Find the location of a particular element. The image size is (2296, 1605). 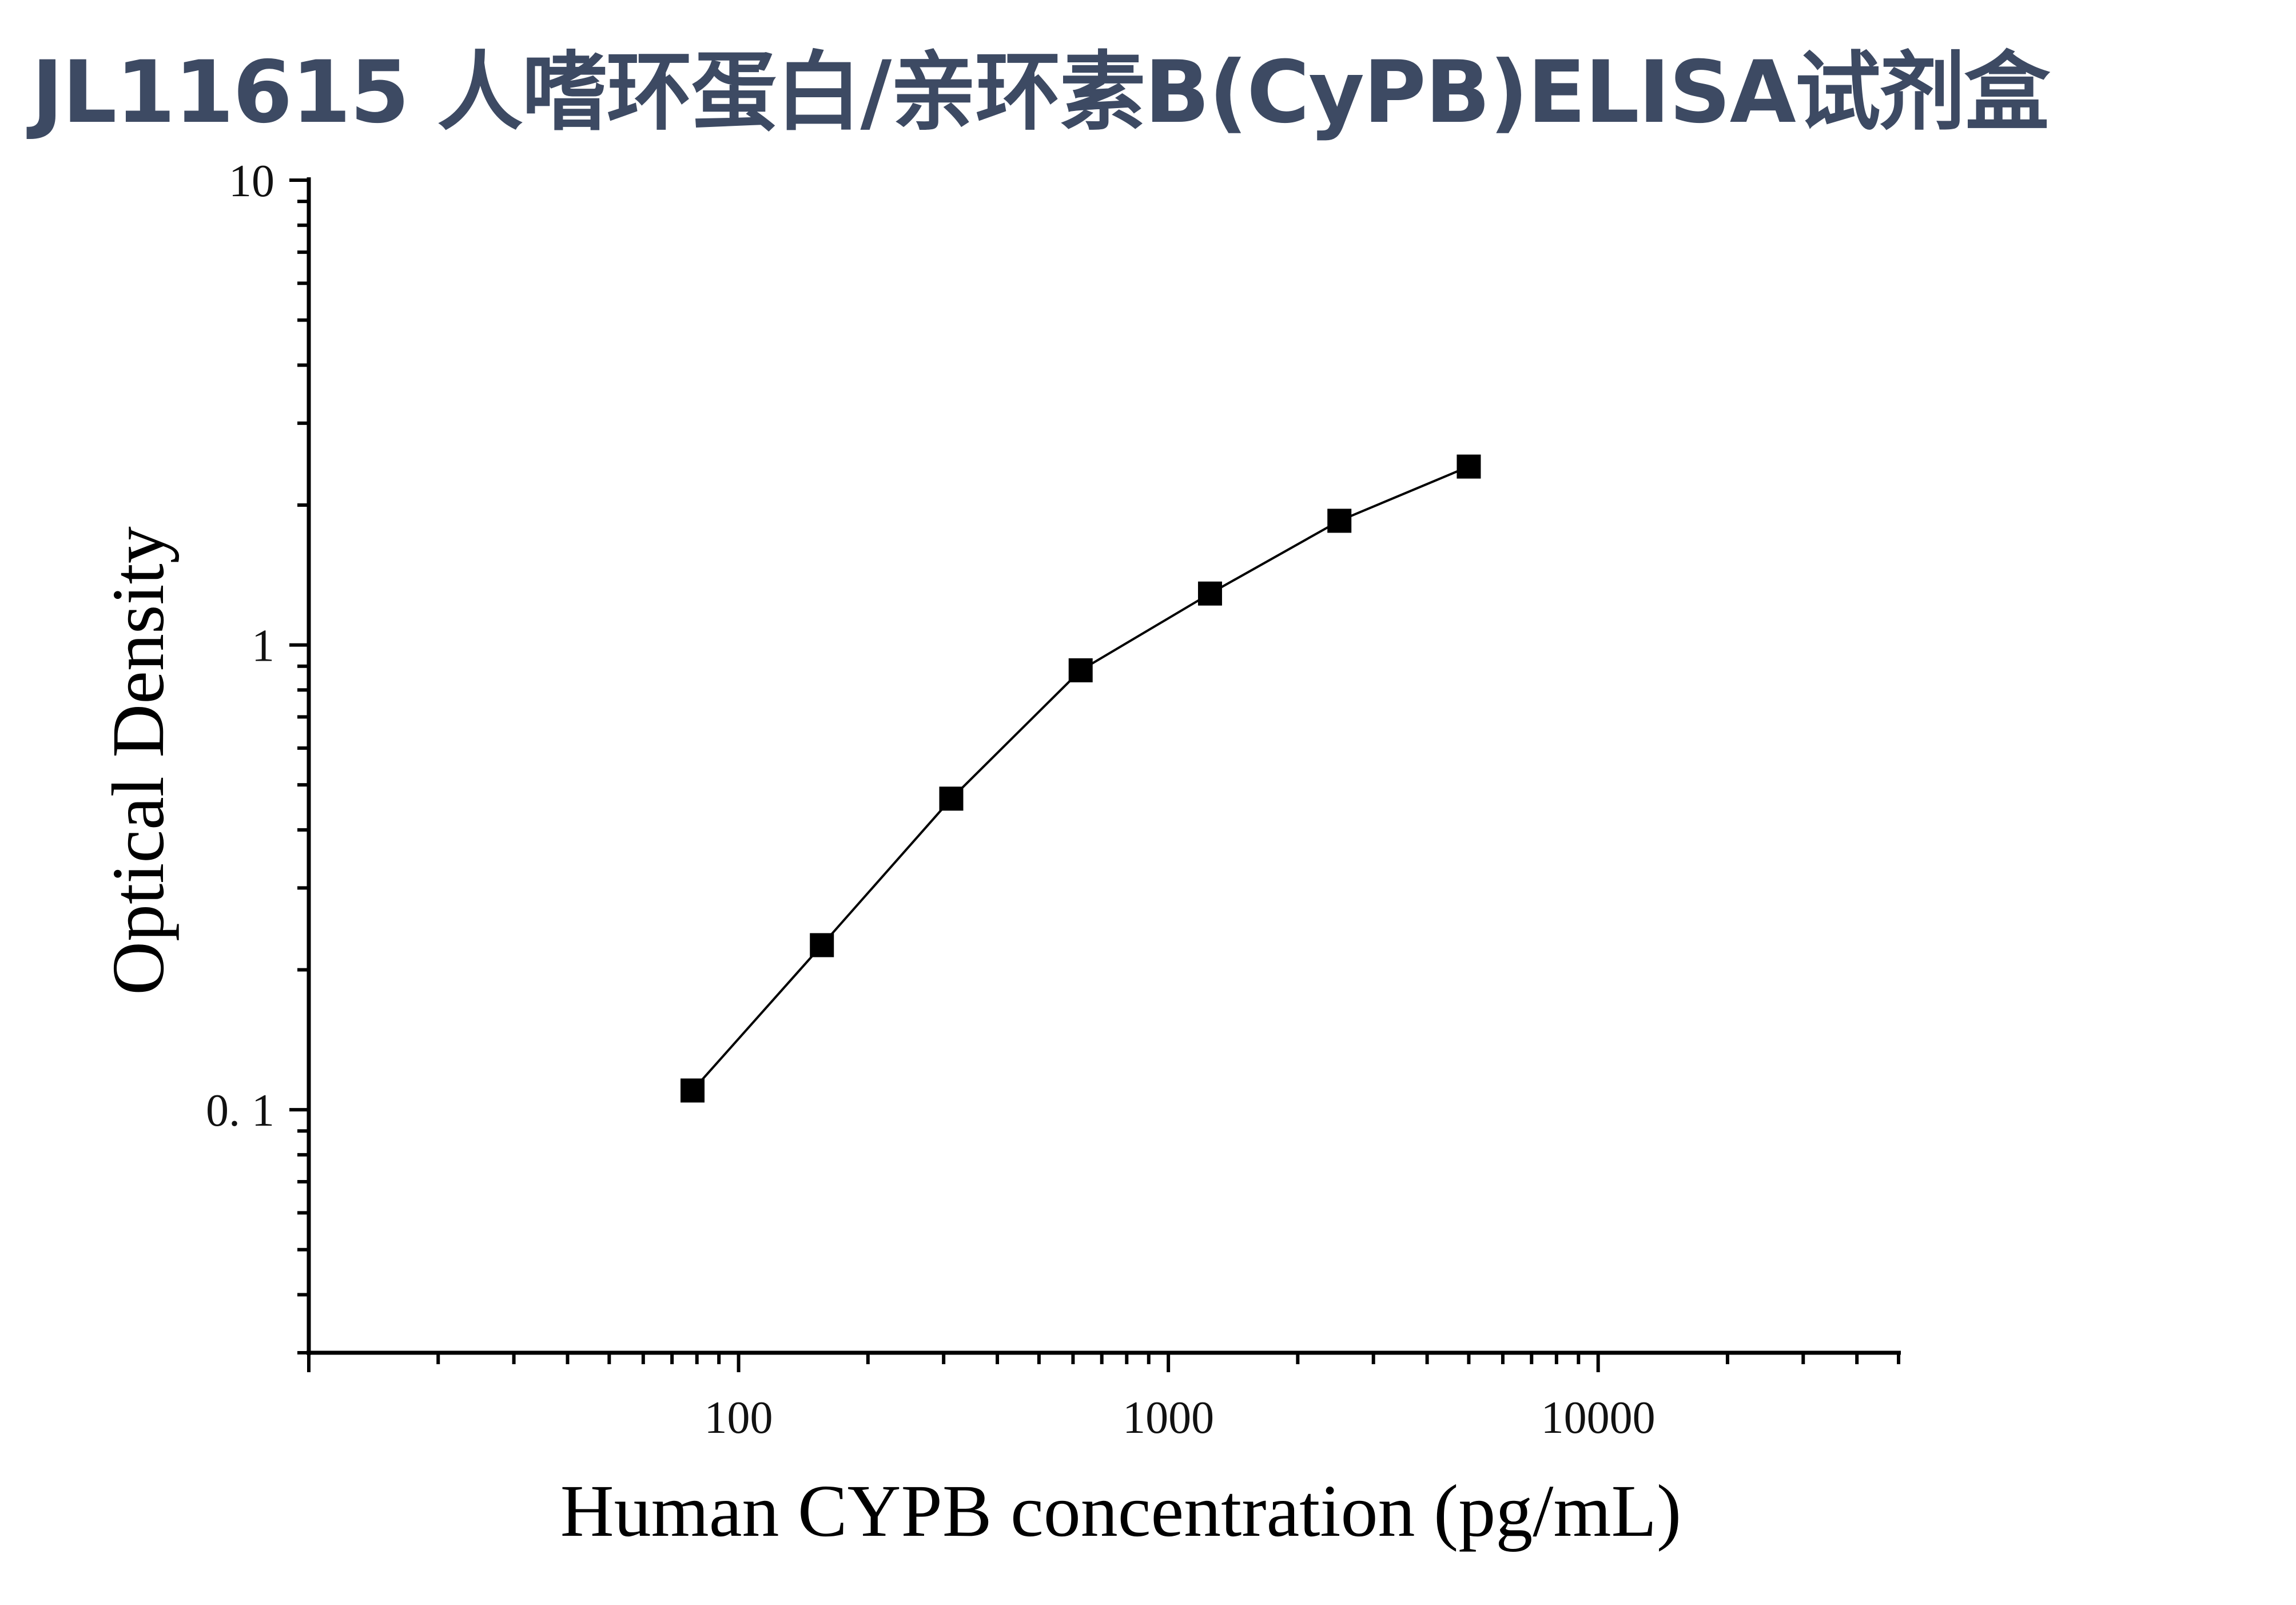

x-axis-ticks: 100 1000 10000 is located at coordinates (1104, 1398).